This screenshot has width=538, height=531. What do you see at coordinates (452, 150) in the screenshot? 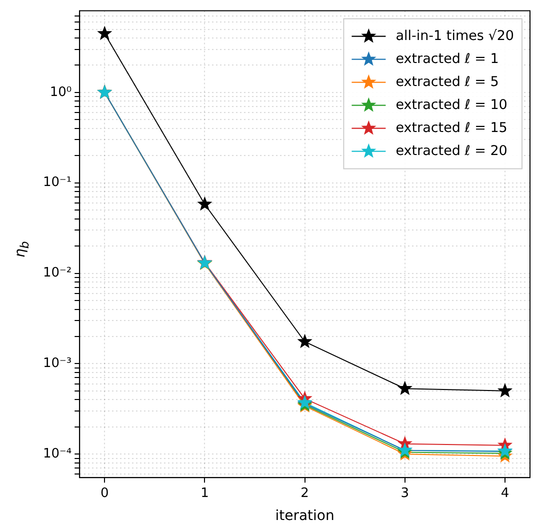
I see `legend-label: extracted ℓ = 20` at bounding box center [452, 150].